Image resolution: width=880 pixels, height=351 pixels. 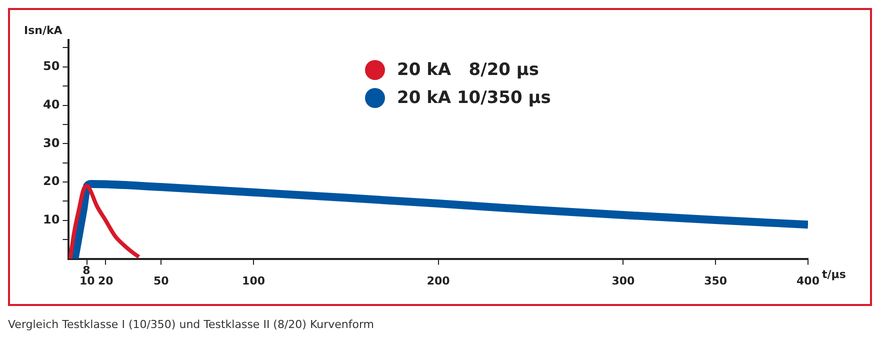 What do you see at coordinates (161, 281) in the screenshot?
I see `x-tick-label: 50` at bounding box center [161, 281].